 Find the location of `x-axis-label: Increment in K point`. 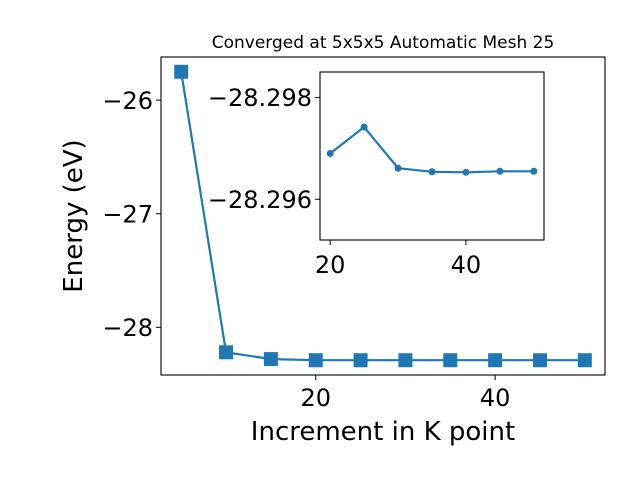

x-axis-label: Increment in K point is located at coordinates (383, 432).